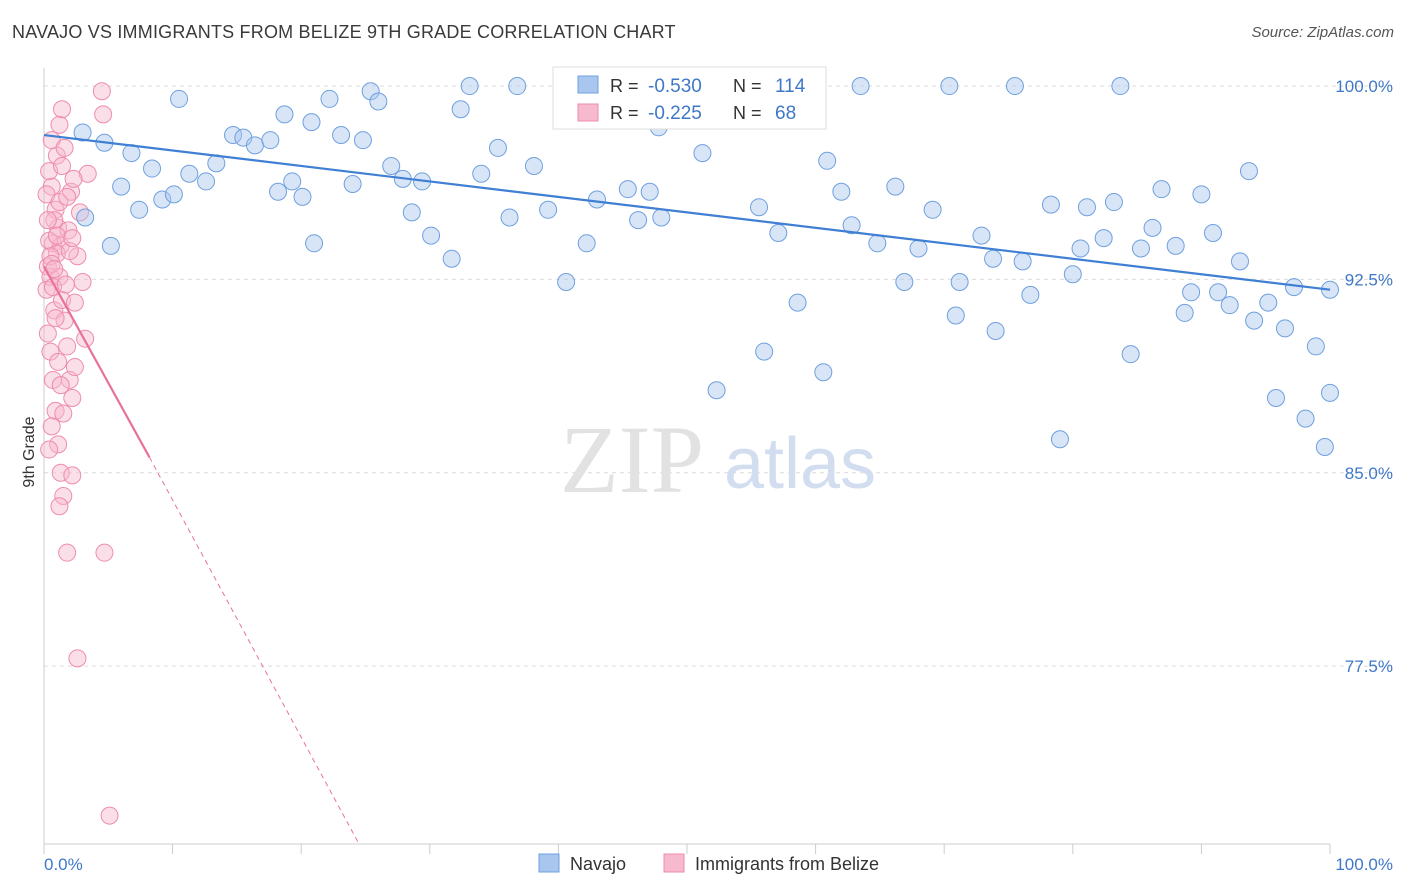 This screenshot has width=1406, height=892. What do you see at coordinates (785, 113) in the screenshot?
I see `belize-n-value: 68` at bounding box center [785, 113].